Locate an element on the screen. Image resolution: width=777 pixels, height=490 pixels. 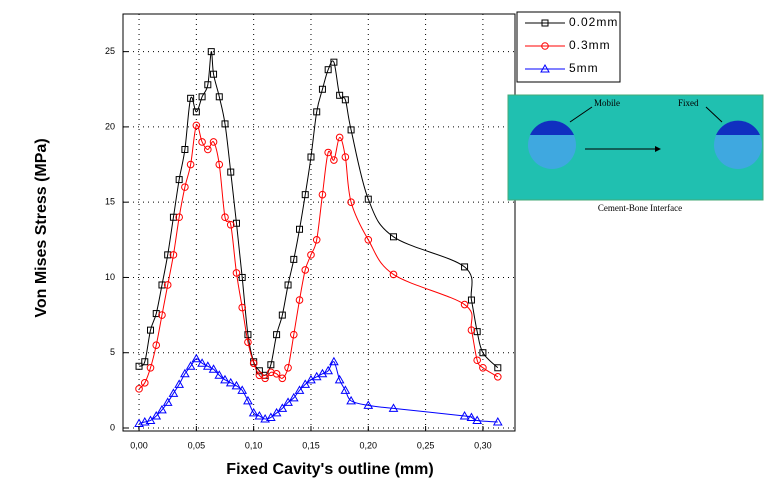
x-tick-label: 0,25 is located at coordinates (426, 445).